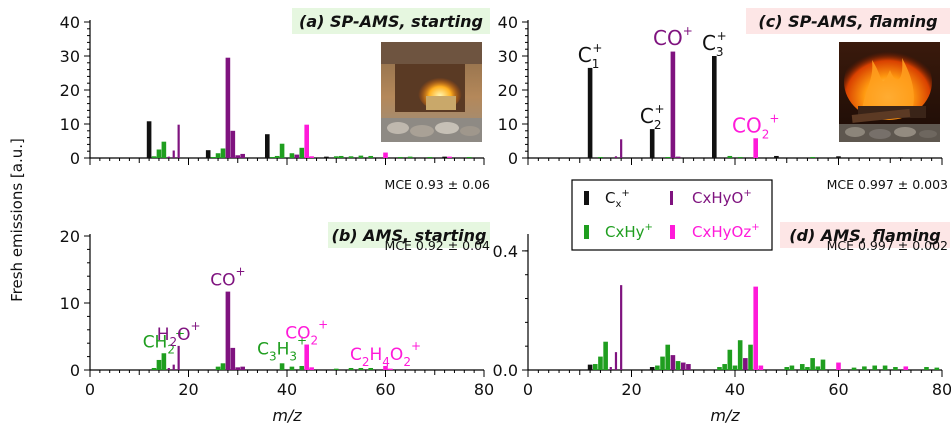  What do you see at coordinates (233, 144) in the screenshot?
I see `bar-a-mz29` at bounding box center [233, 144].